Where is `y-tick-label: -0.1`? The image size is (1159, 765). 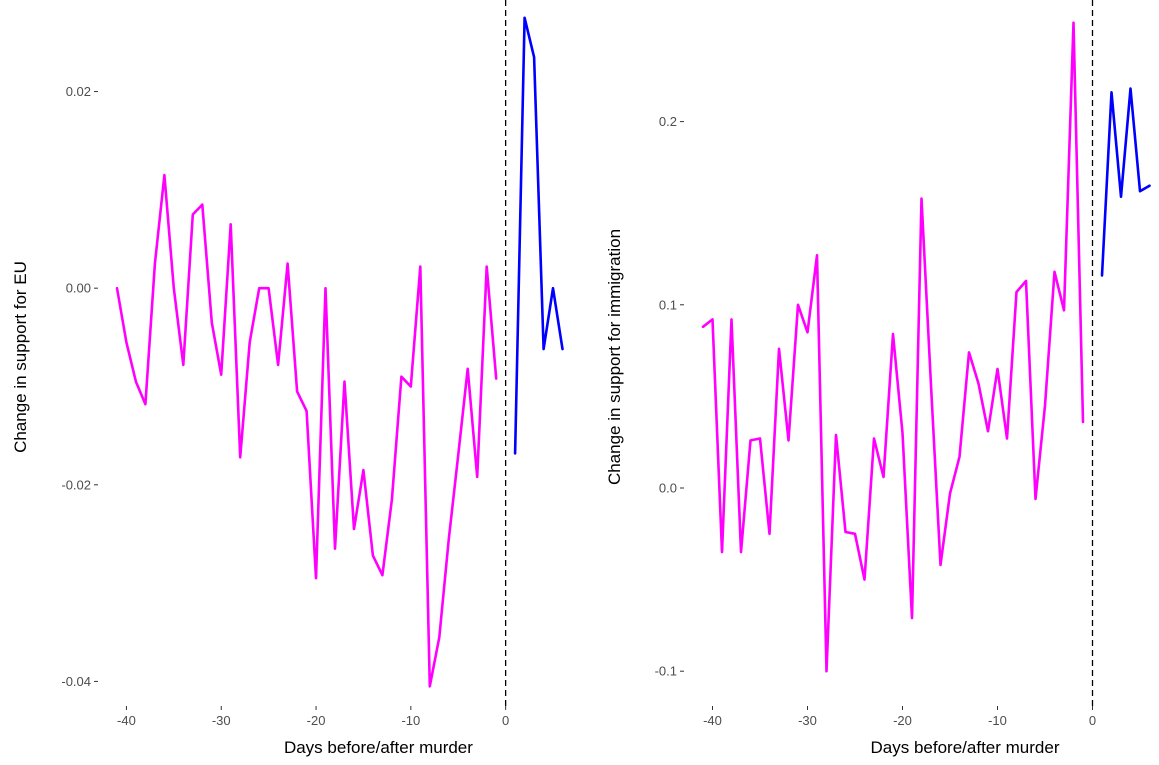 y-tick-label: -0.1 is located at coordinates (666, 671).